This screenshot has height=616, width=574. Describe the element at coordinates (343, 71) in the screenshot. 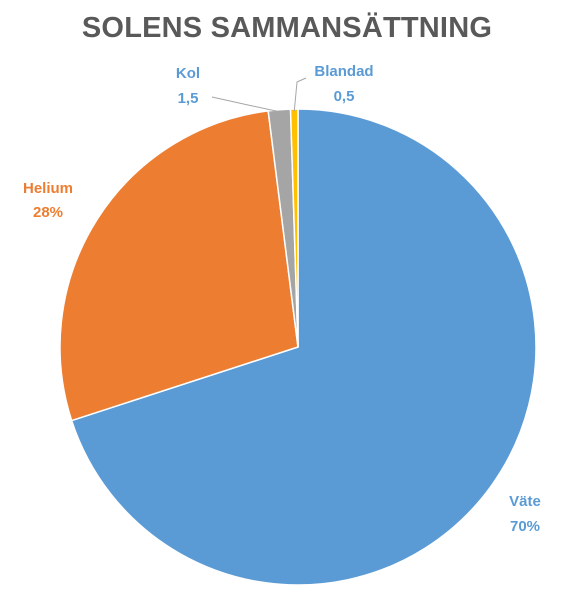

I see `data-label-name-blandad: Blandad` at that location.